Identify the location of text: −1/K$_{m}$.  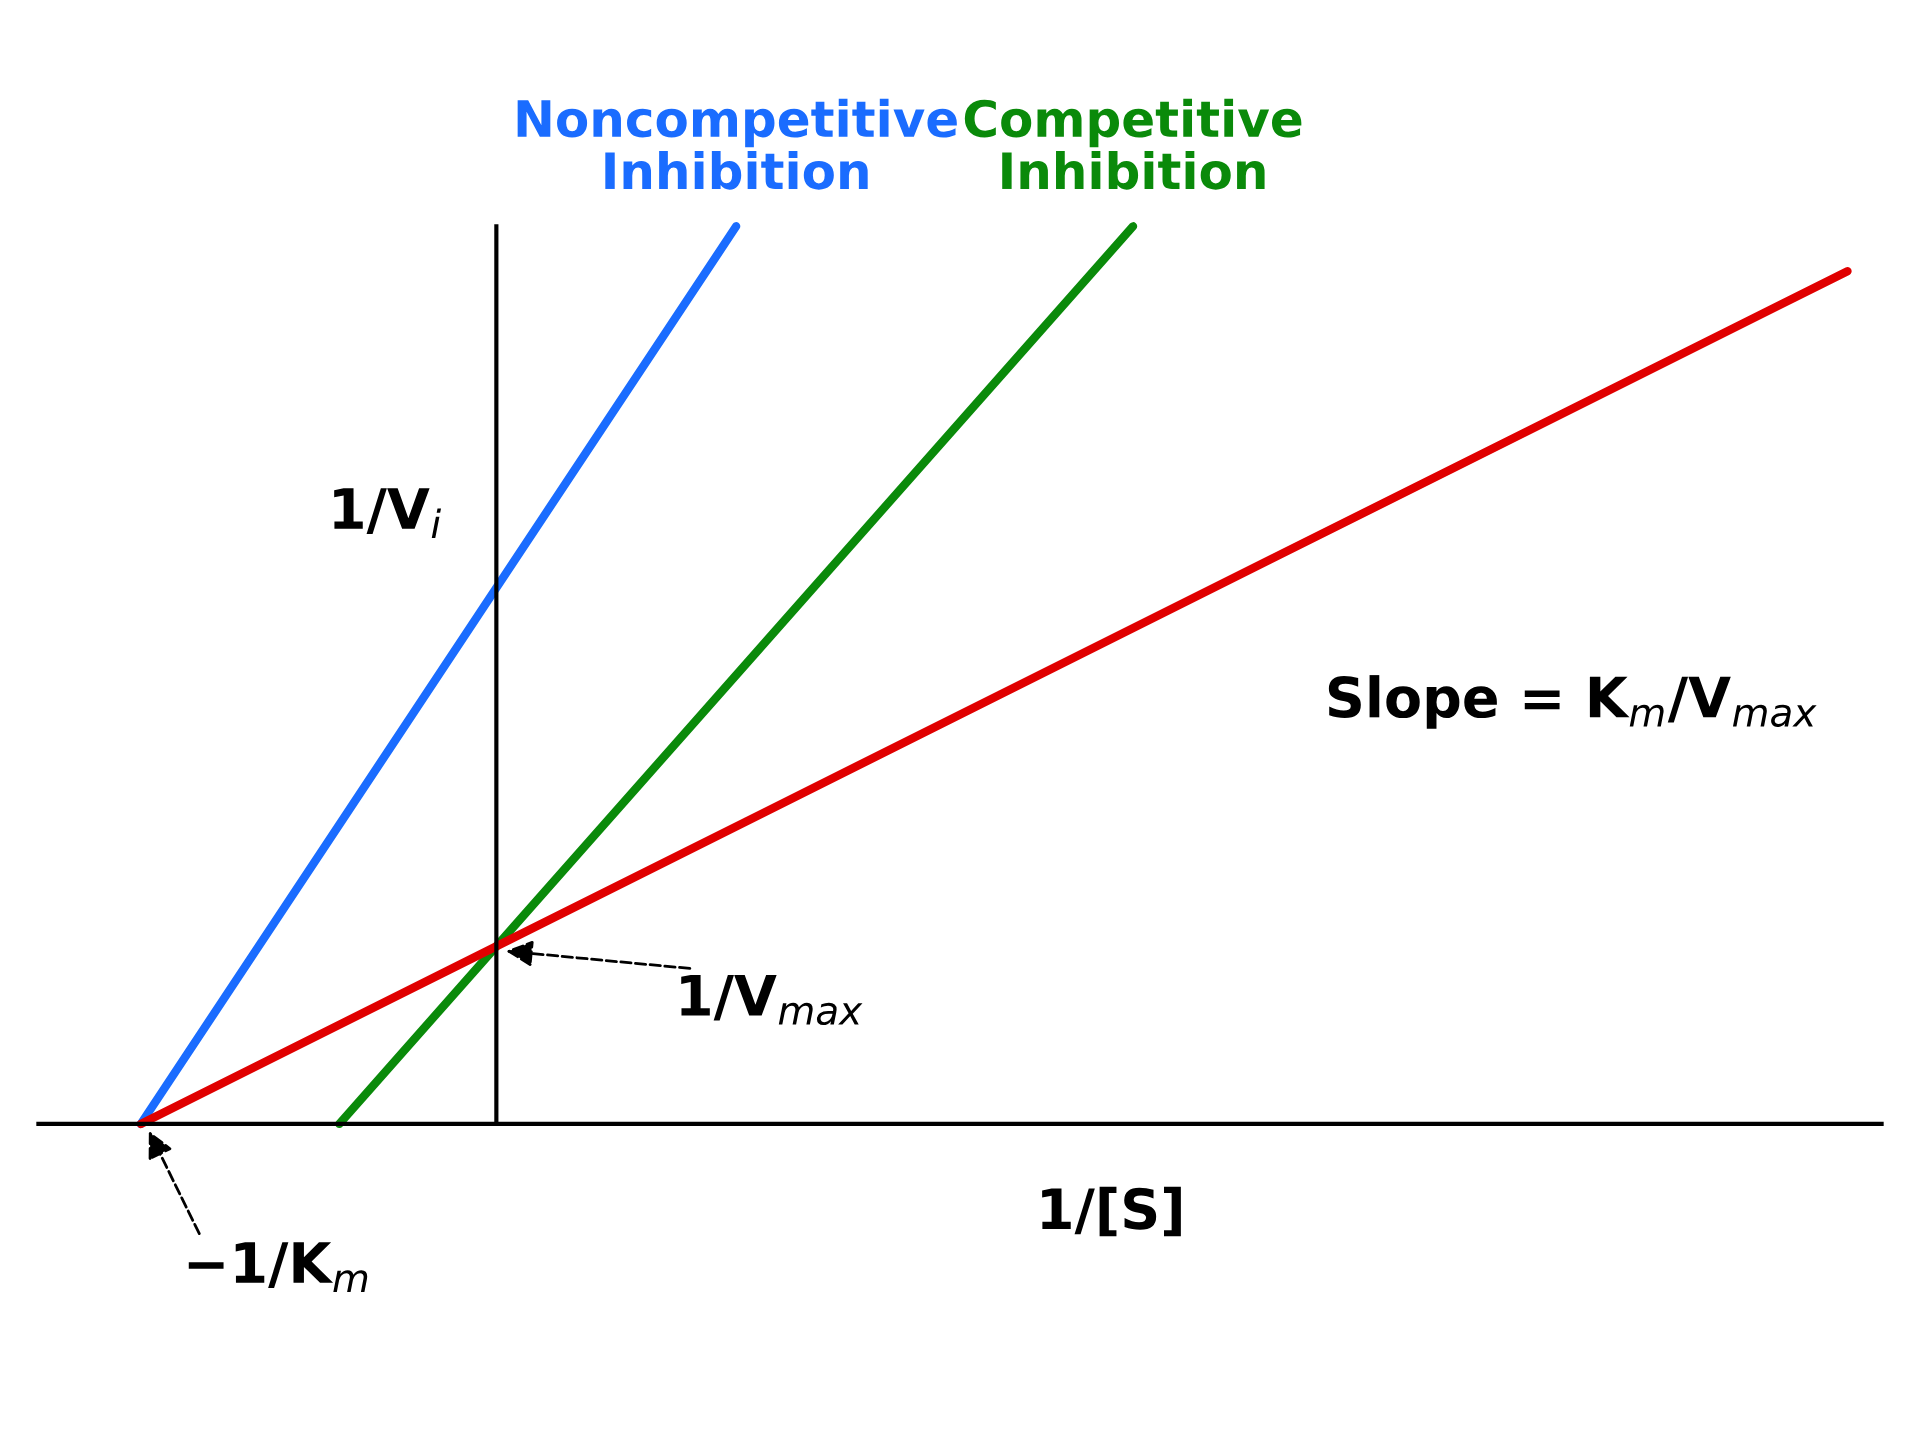
(278, 1267).